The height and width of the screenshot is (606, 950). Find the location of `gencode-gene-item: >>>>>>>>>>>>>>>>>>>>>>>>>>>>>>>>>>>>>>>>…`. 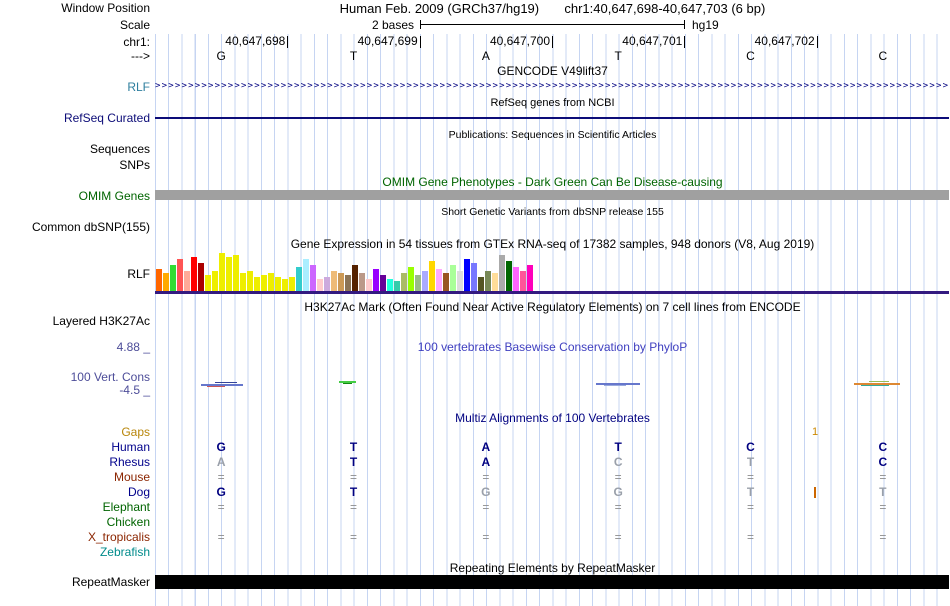

gencode-gene-item: >>>>>>>>>>>>>>>>>>>>>>>>>>>>>>>>>>>>>>>>… is located at coordinates (552, 86).